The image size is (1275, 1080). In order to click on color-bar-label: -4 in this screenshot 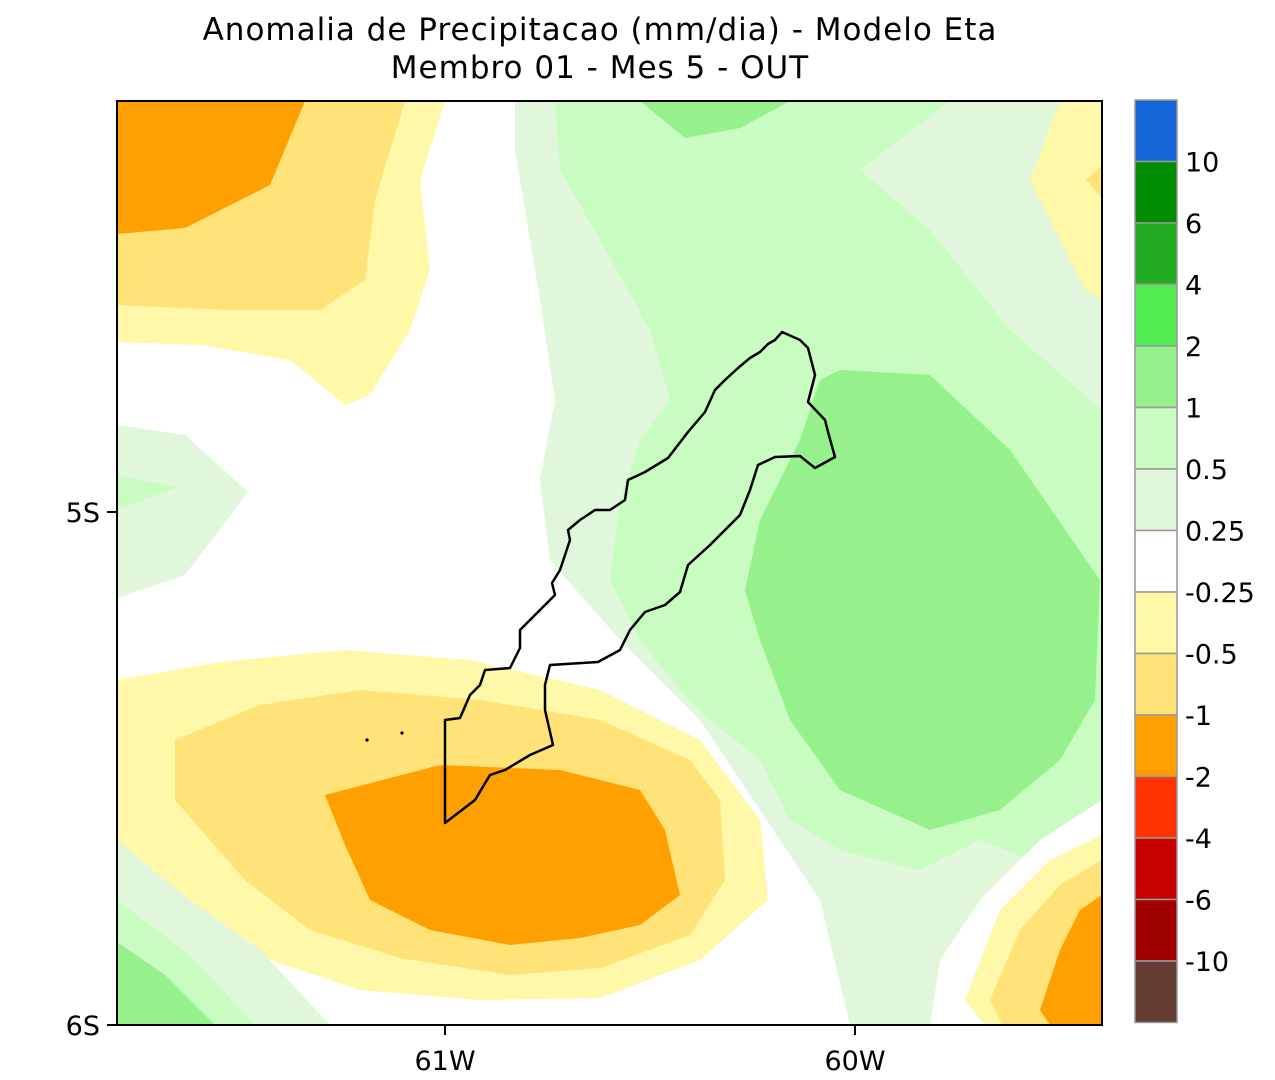, I will do `click(1198, 839)`.